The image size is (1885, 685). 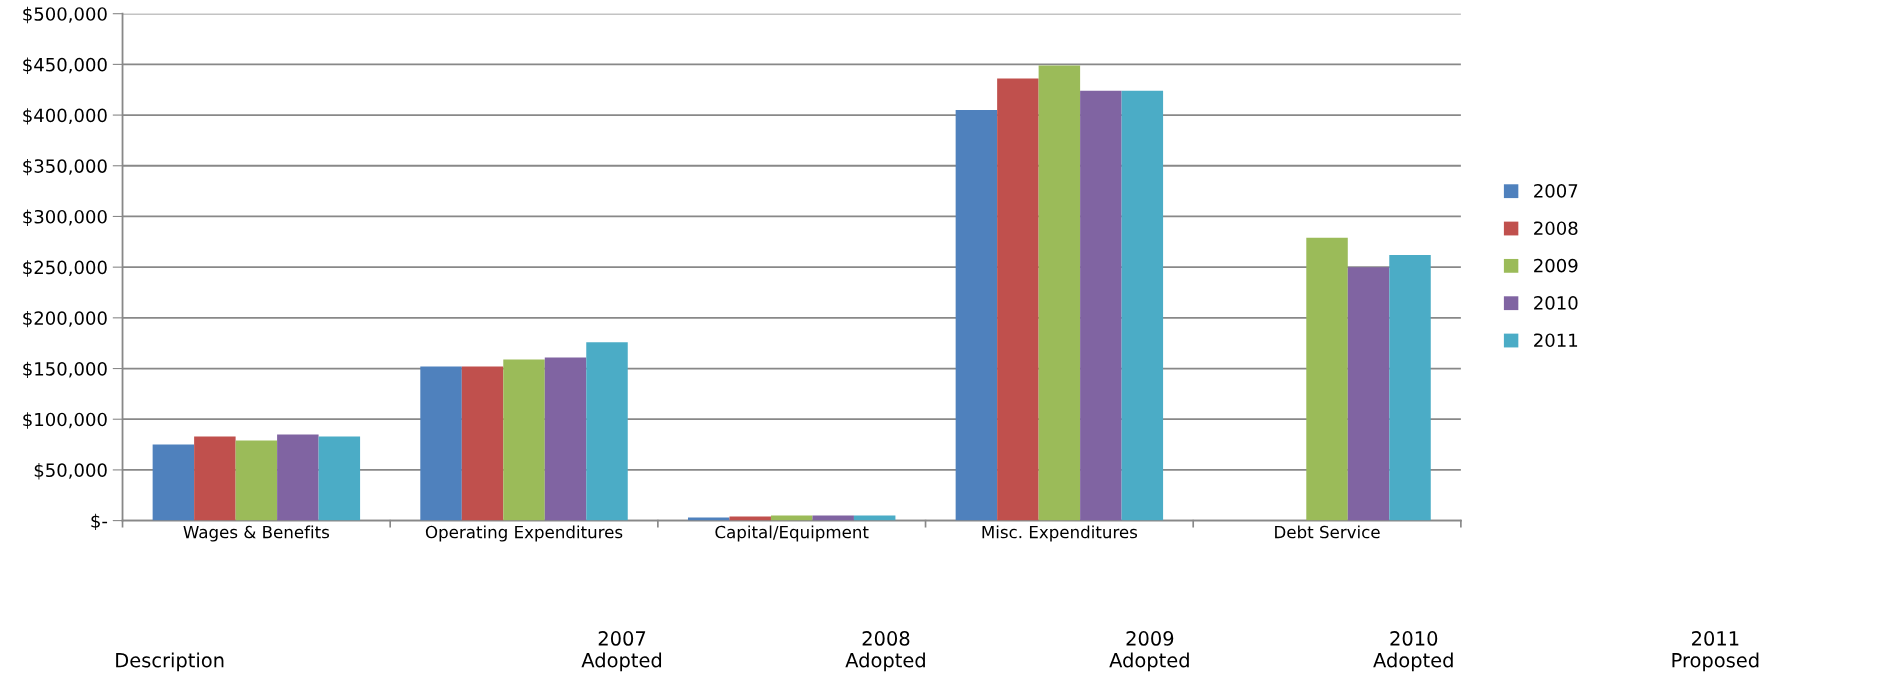 I want to click on y-tick-label: $300,000, so click(x=65, y=217).